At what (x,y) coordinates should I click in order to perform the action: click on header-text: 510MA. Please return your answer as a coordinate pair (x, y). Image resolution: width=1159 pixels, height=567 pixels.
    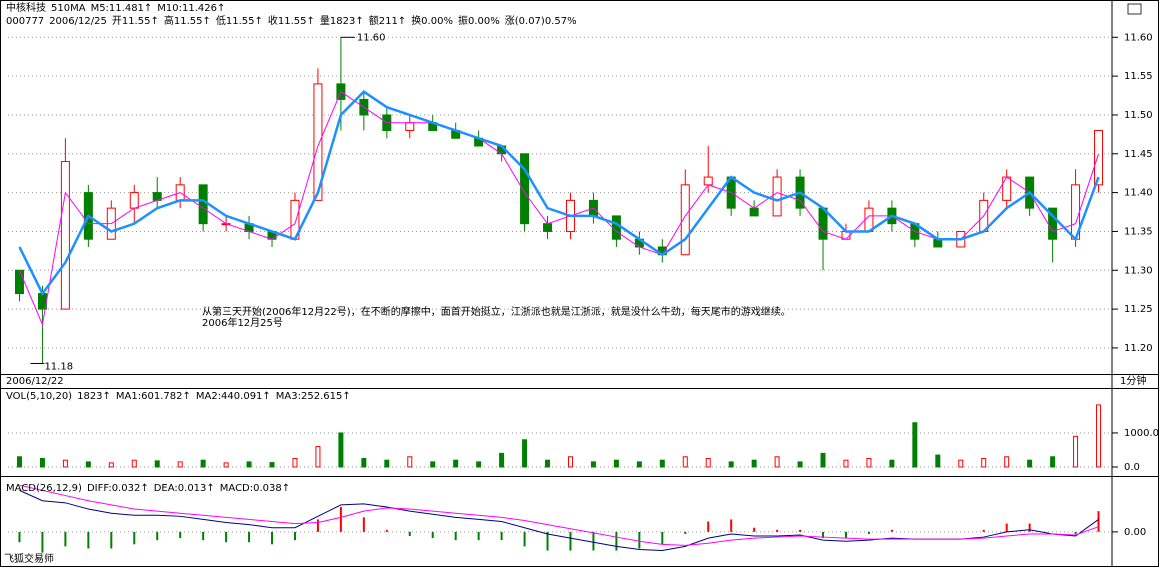
    Looking at the image, I should click on (68, 8).